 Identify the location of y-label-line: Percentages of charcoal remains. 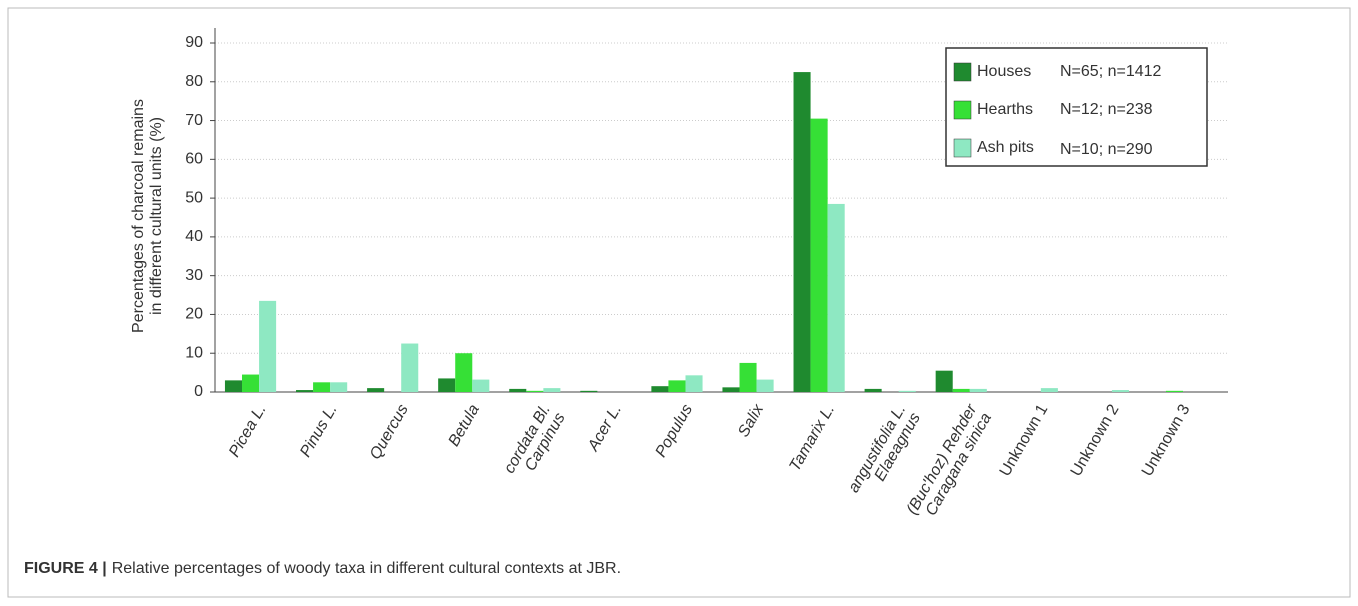
(138, 216).